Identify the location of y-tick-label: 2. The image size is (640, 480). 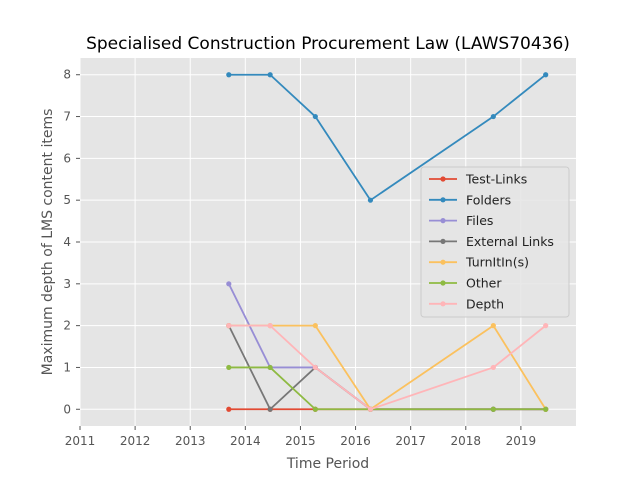
(67, 326).